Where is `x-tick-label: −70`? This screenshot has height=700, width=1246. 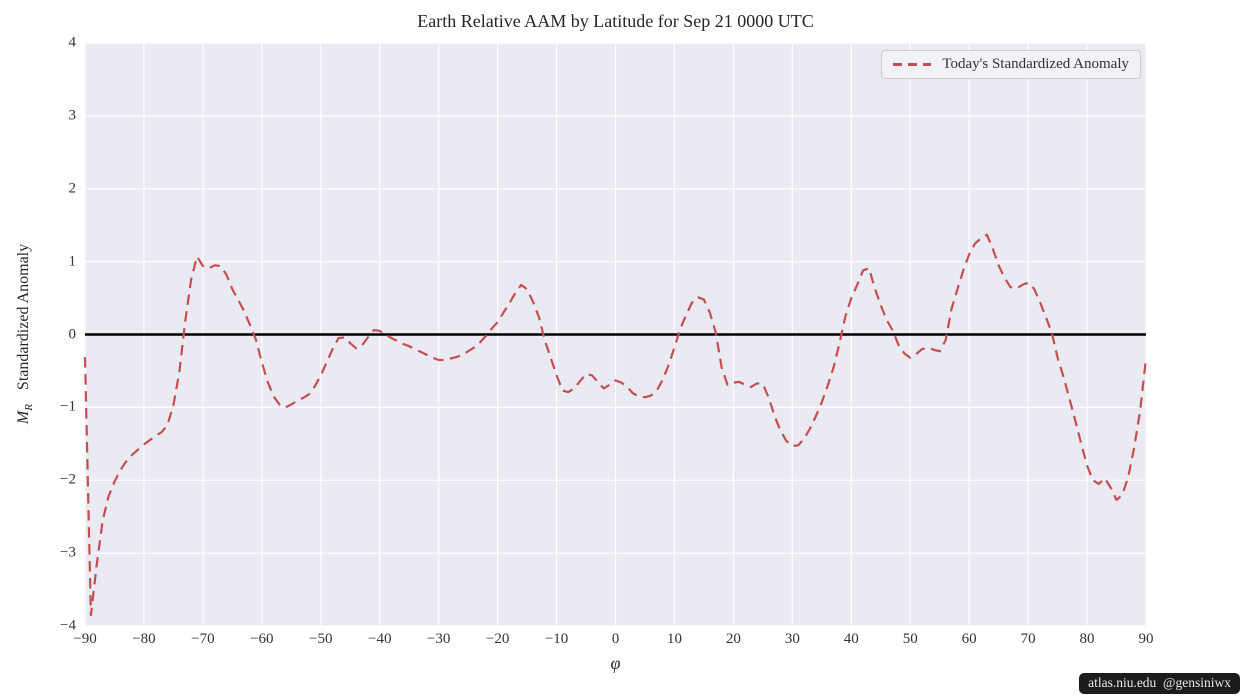 x-tick-label: −70 is located at coordinates (203, 639).